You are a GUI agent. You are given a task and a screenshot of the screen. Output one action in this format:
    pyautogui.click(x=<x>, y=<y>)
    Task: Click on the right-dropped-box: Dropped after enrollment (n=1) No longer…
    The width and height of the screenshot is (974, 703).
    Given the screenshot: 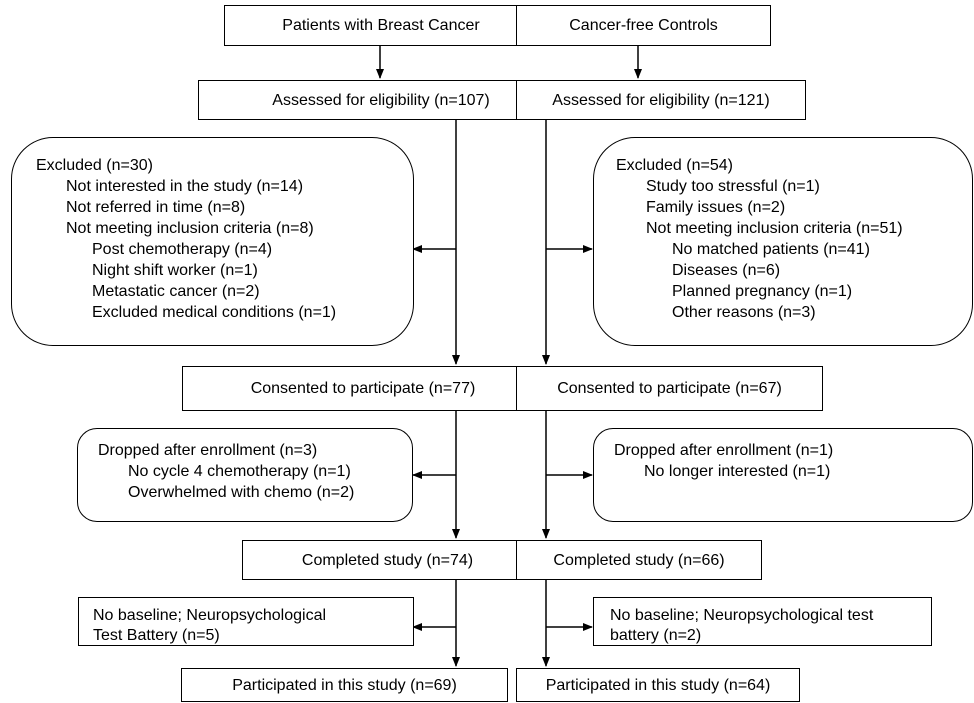 What is the action you would take?
    pyautogui.click(x=783, y=475)
    